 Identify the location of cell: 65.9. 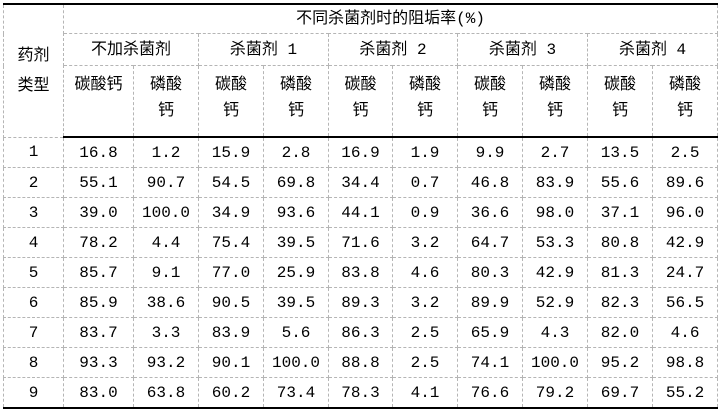
(490, 332).